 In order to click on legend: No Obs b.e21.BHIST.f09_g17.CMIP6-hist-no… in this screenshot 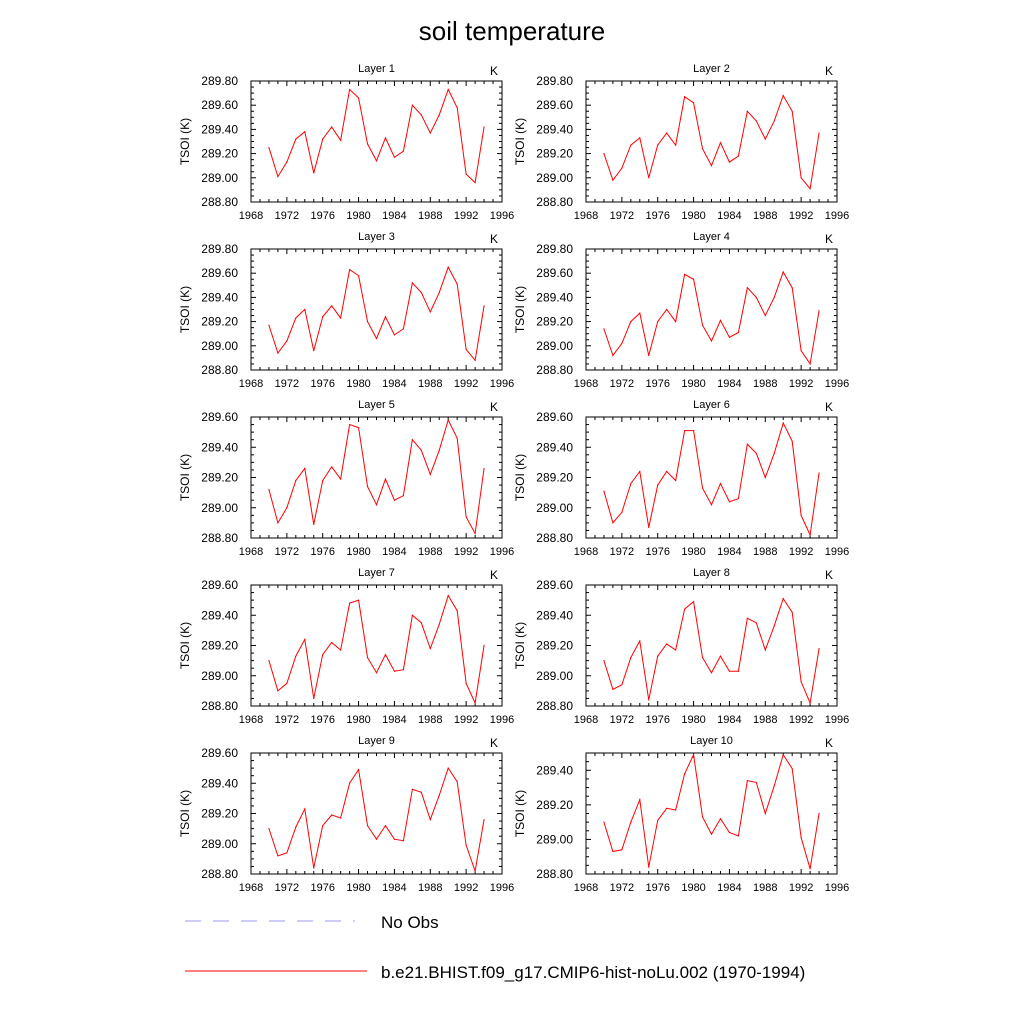, I will do `click(495, 947)`.